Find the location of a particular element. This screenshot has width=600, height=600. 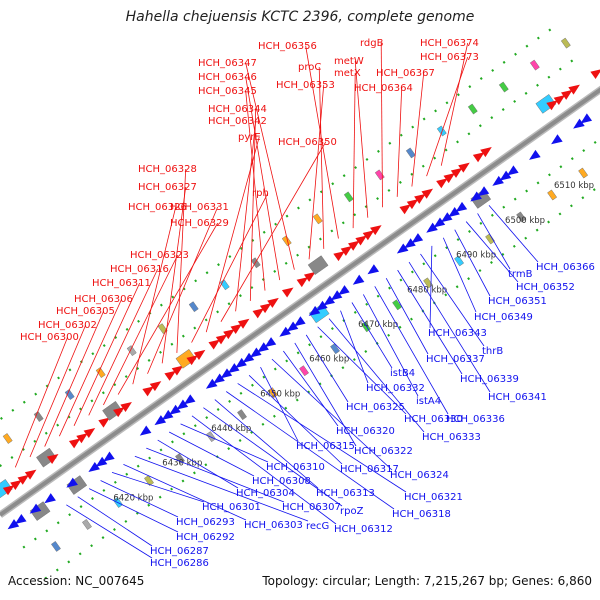

forward-gene-label: HCH_06350 is located at coordinates (307, 142).